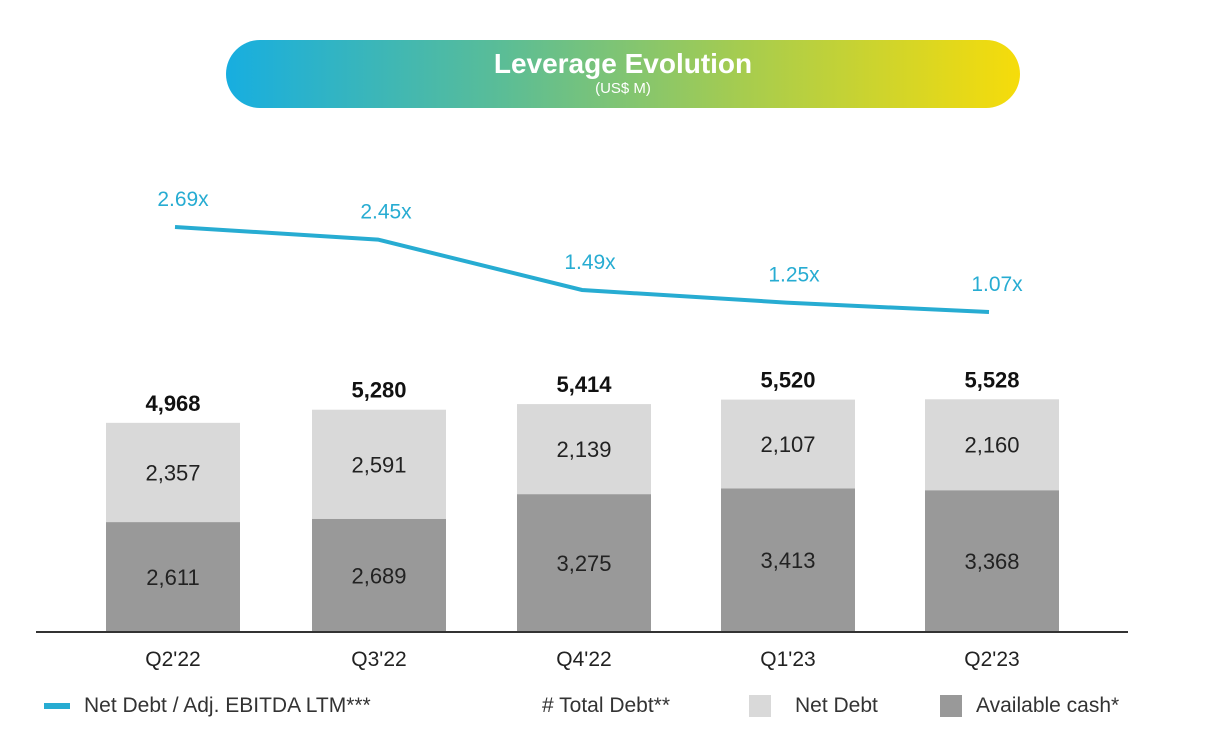  I want to click on net-debt-value-label: 2,139, so click(583, 449).